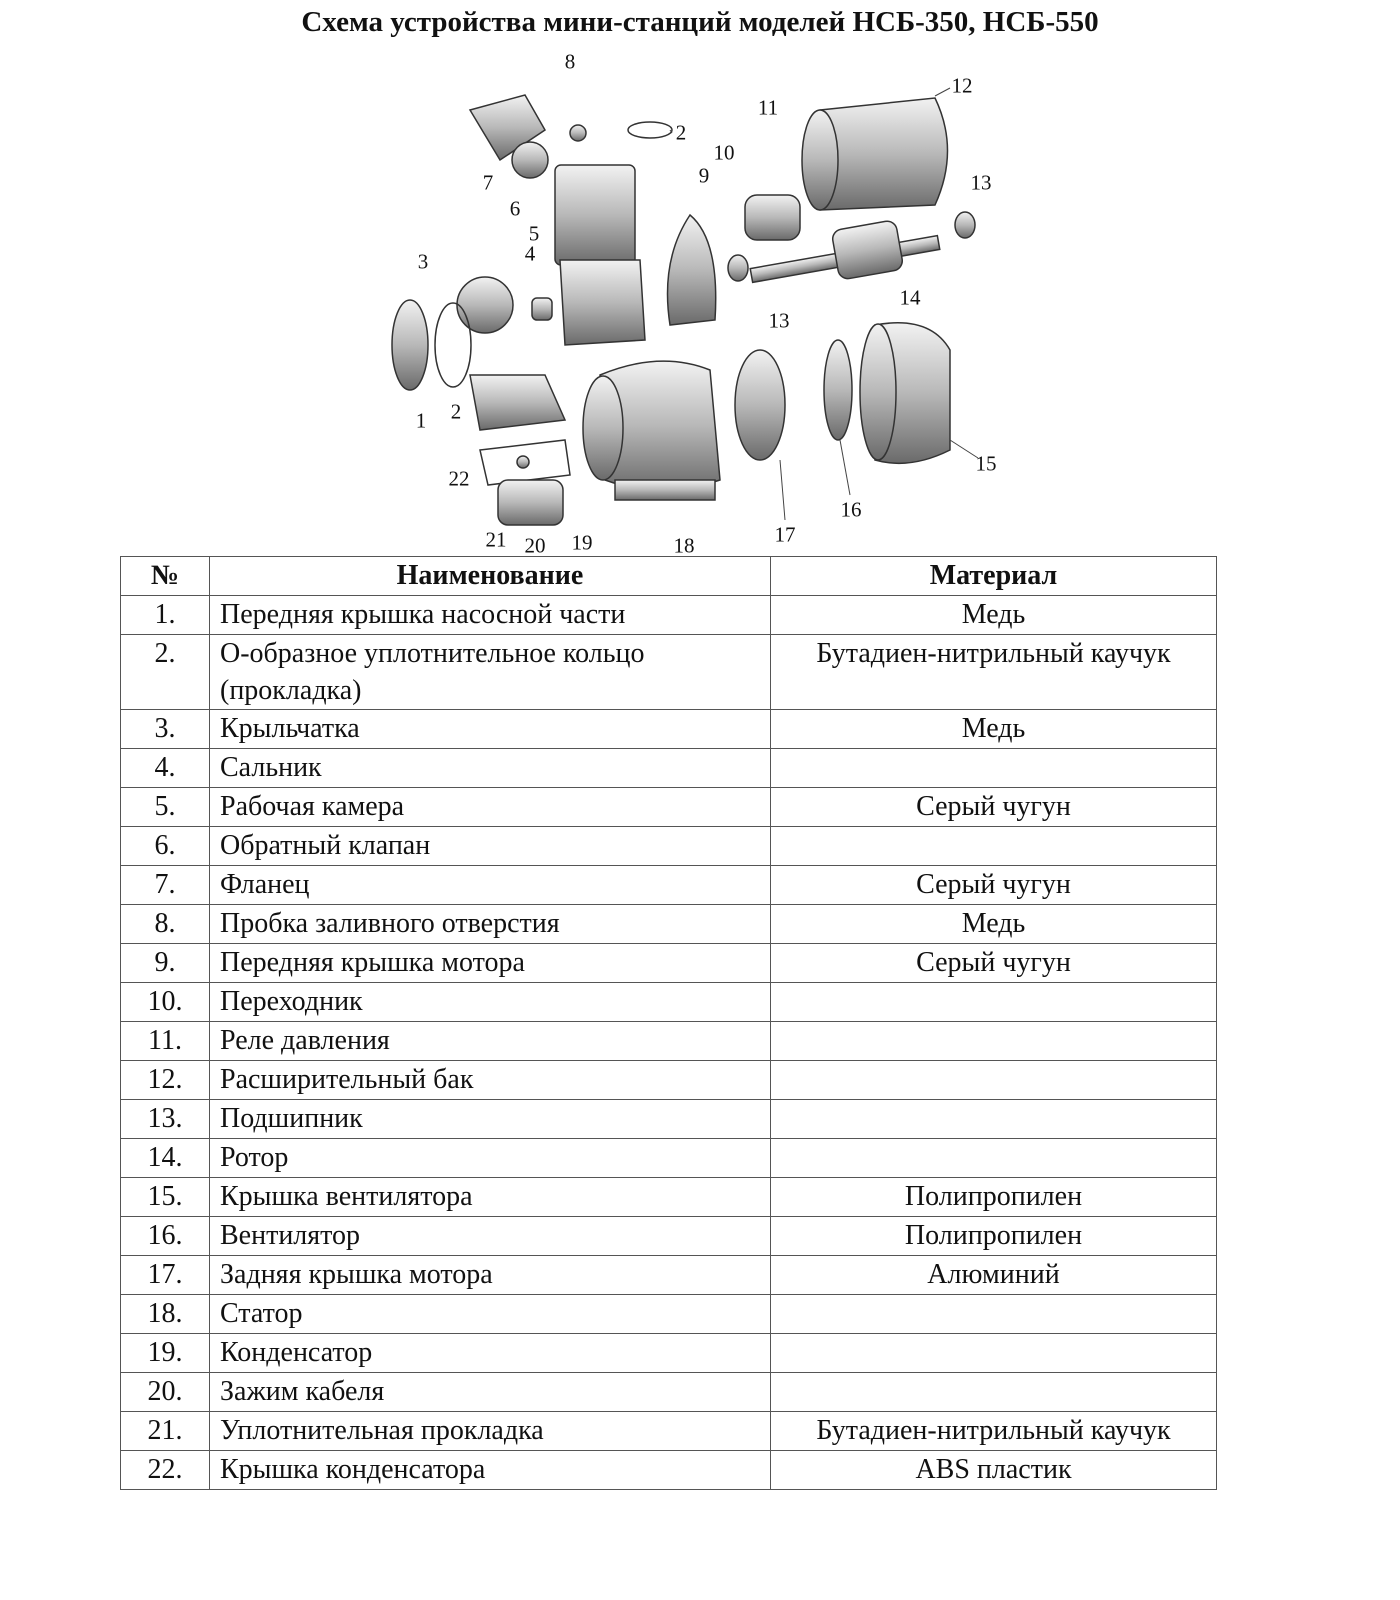  What do you see at coordinates (684, 545) in the screenshot?
I see `callout-label: 18` at bounding box center [684, 545].